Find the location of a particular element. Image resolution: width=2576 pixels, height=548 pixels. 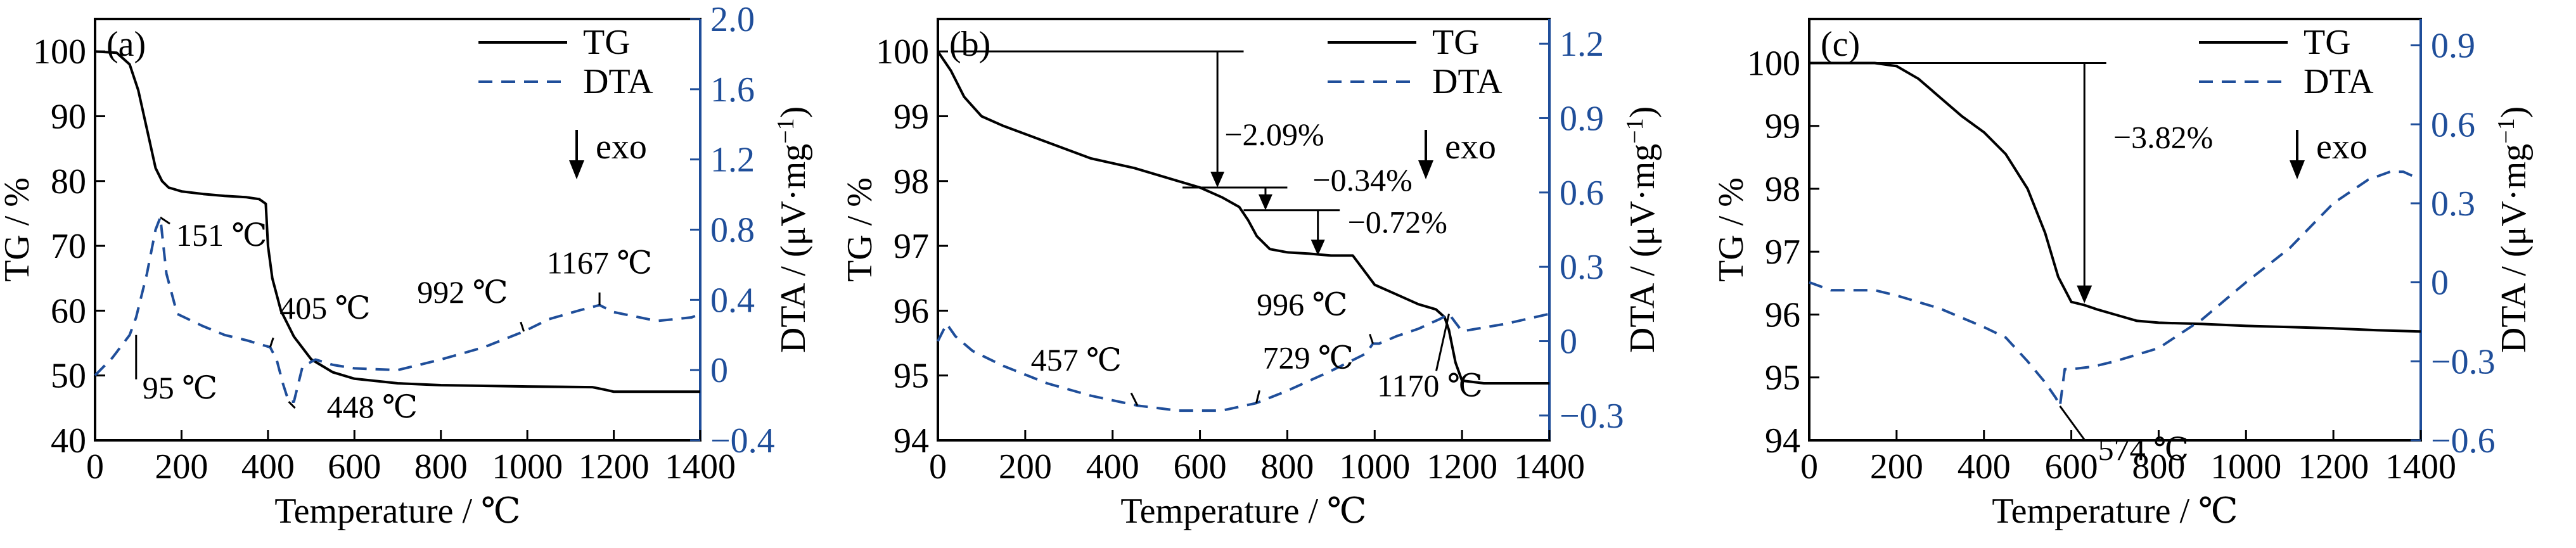

annotation-label: −0.34% is located at coordinates (1362, 180).